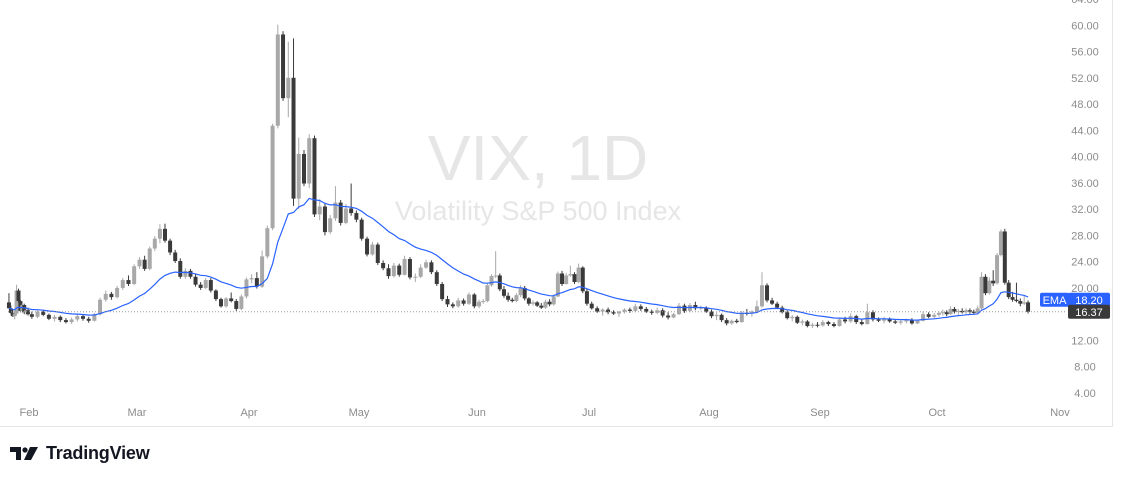  Describe the element at coordinates (1085, 3) in the screenshot. I see `y-tick-label: 64.00` at that location.